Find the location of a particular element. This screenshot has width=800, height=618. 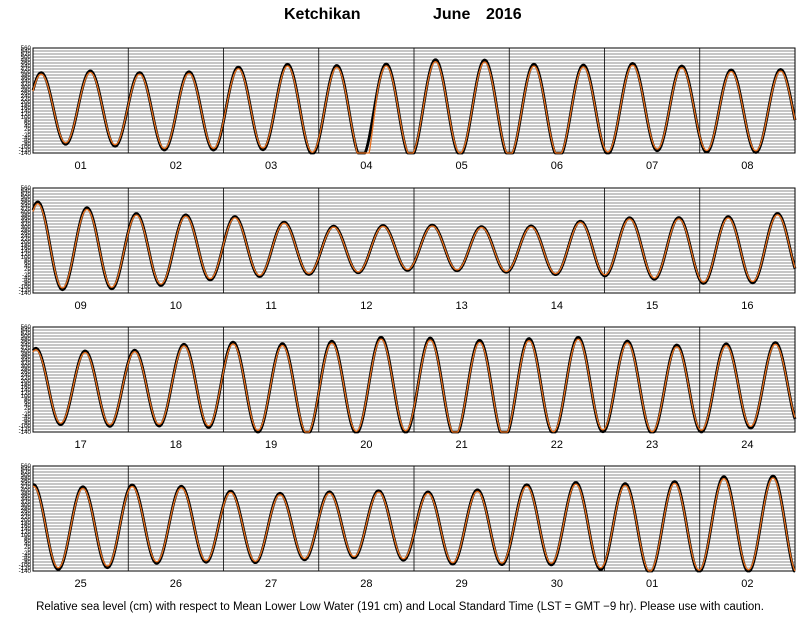

day-label: 02 is located at coordinates (176, 166).